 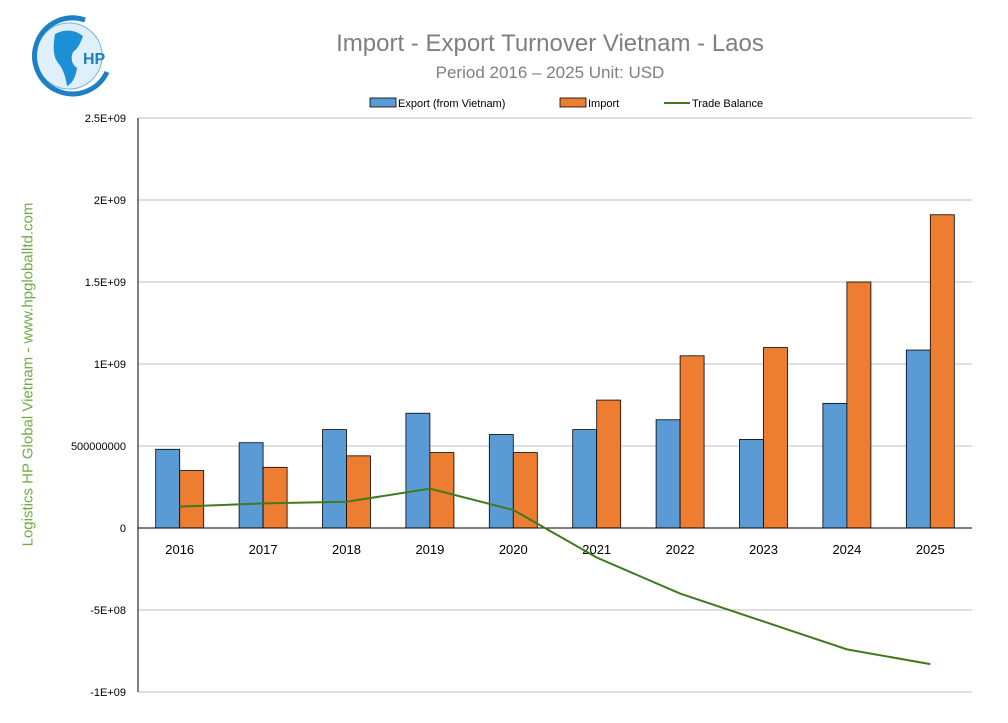 What do you see at coordinates (727, 104) in the screenshot?
I see `legend-label: Trade Balance` at bounding box center [727, 104].